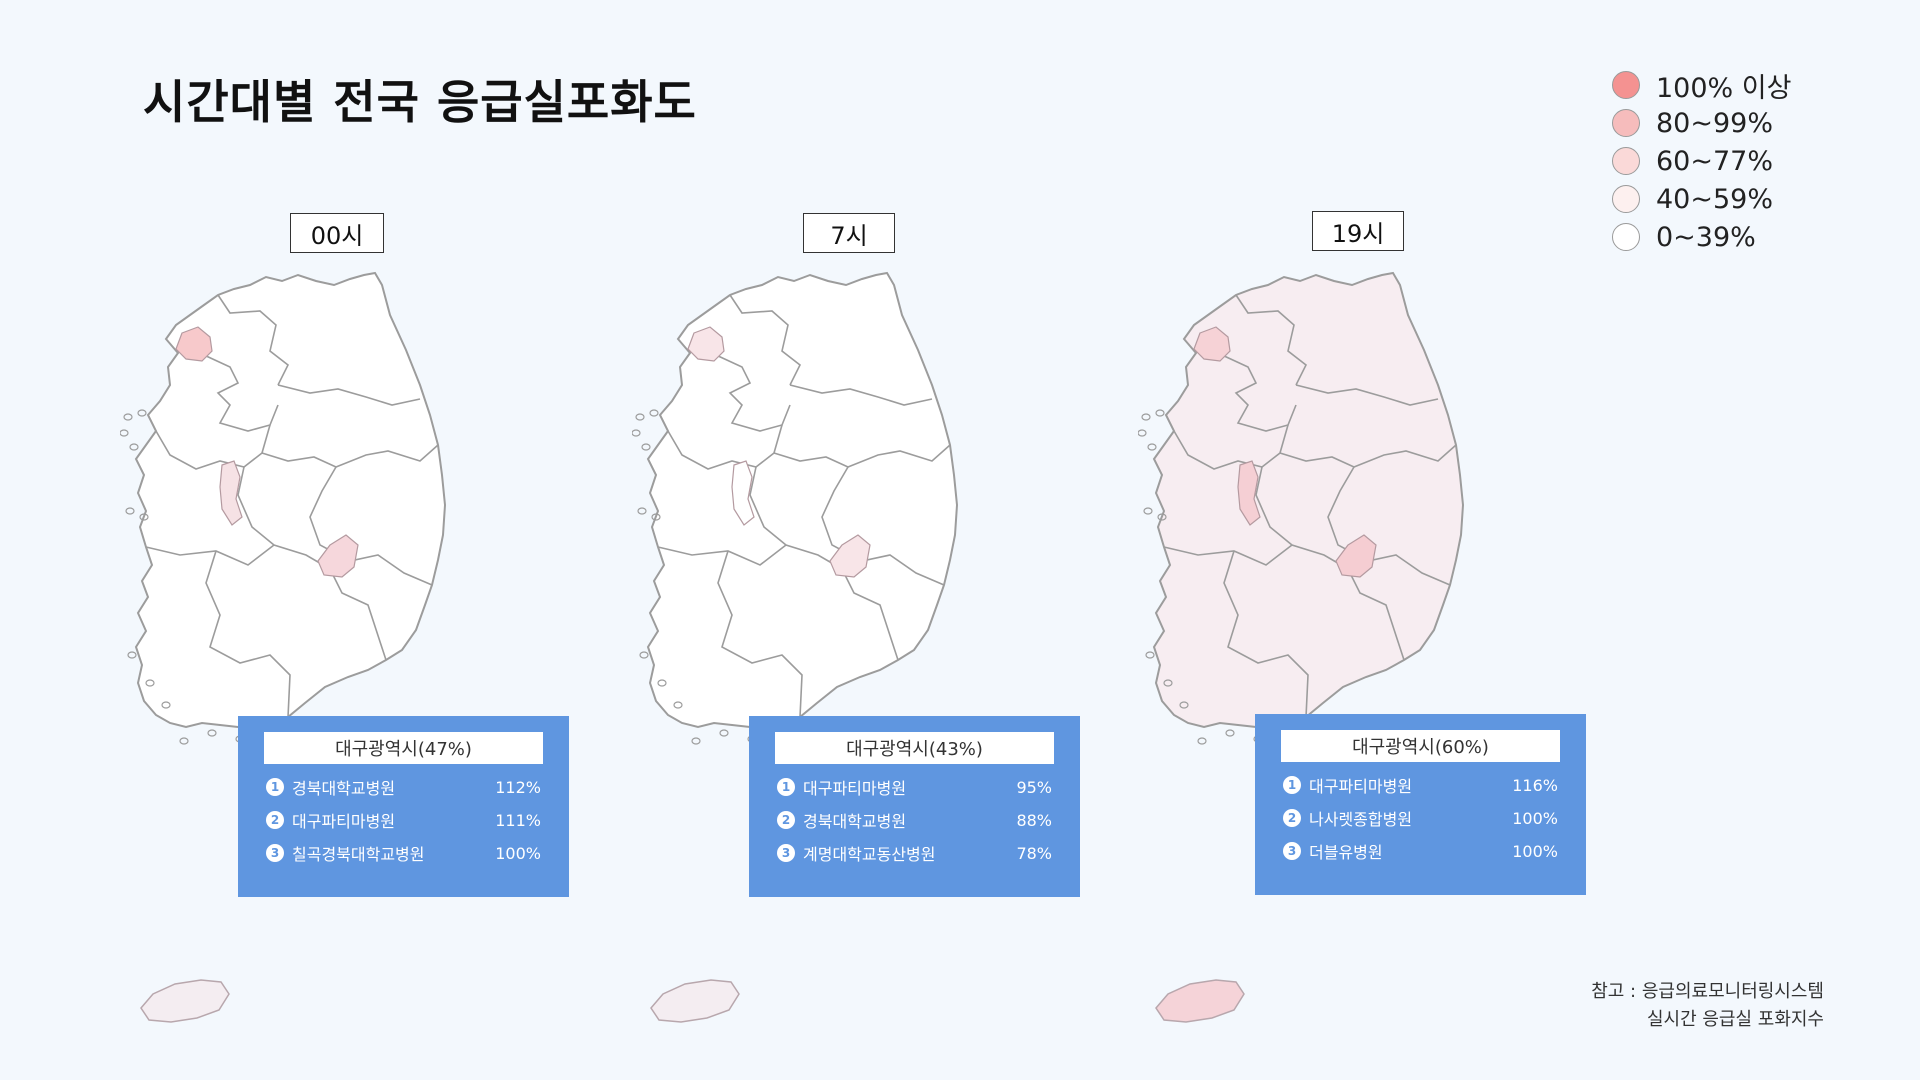  What do you see at coordinates (1420, 818) in the screenshot?
I see `hospital-row: 2 나사렛종합병원 100%` at bounding box center [1420, 818].